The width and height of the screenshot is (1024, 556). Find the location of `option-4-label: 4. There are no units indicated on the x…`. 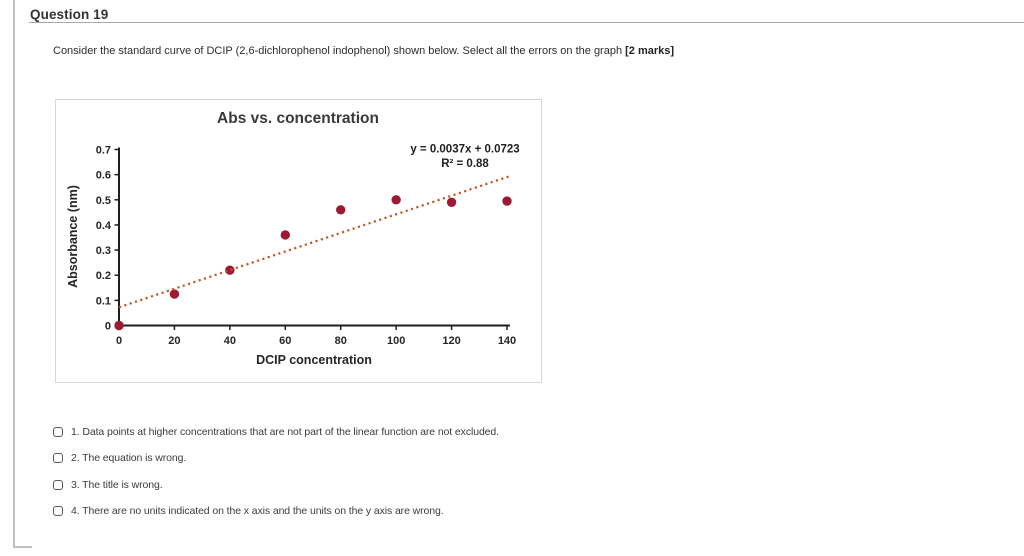

option-4-label: 4. There are no units indicated on the x… is located at coordinates (257, 511).